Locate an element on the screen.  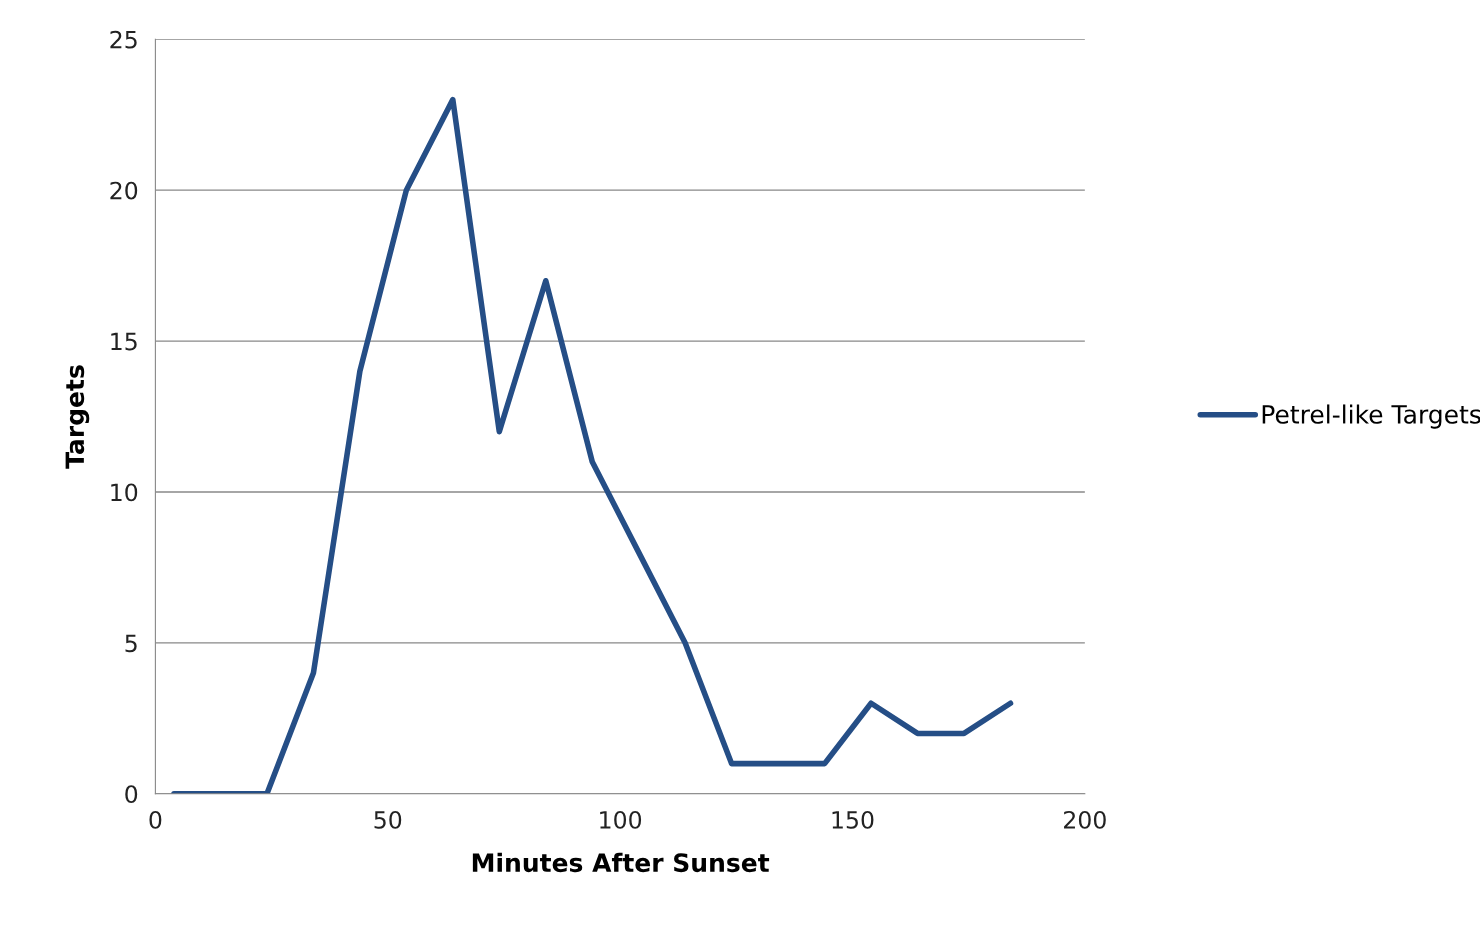
y-tick-label: 20 is located at coordinates (124, 190).